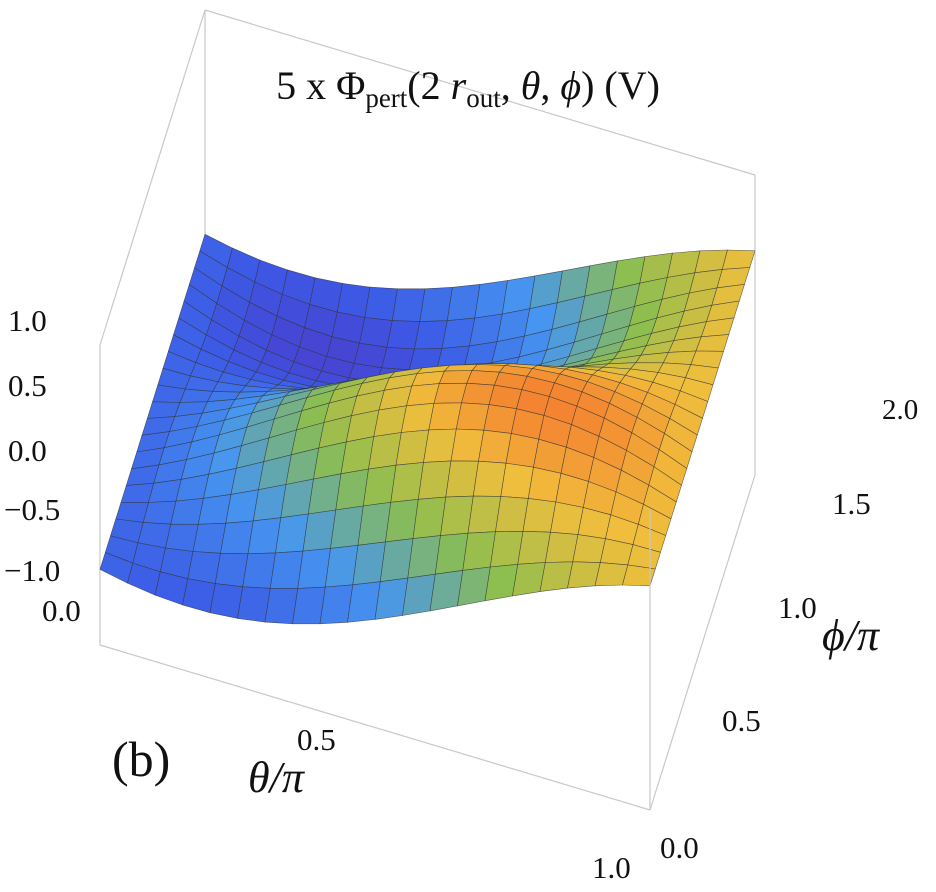 The image size is (936, 892). What do you see at coordinates (611, 867) in the screenshot?
I see `x-tick-label: 1.0` at bounding box center [611, 867].